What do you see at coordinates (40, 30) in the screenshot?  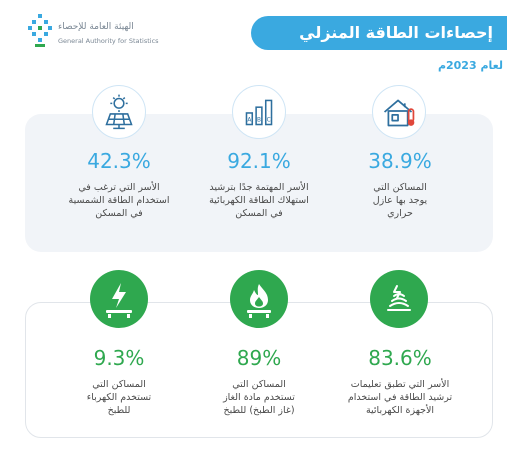 I see `gastat-logo-icon` at bounding box center [40, 30].